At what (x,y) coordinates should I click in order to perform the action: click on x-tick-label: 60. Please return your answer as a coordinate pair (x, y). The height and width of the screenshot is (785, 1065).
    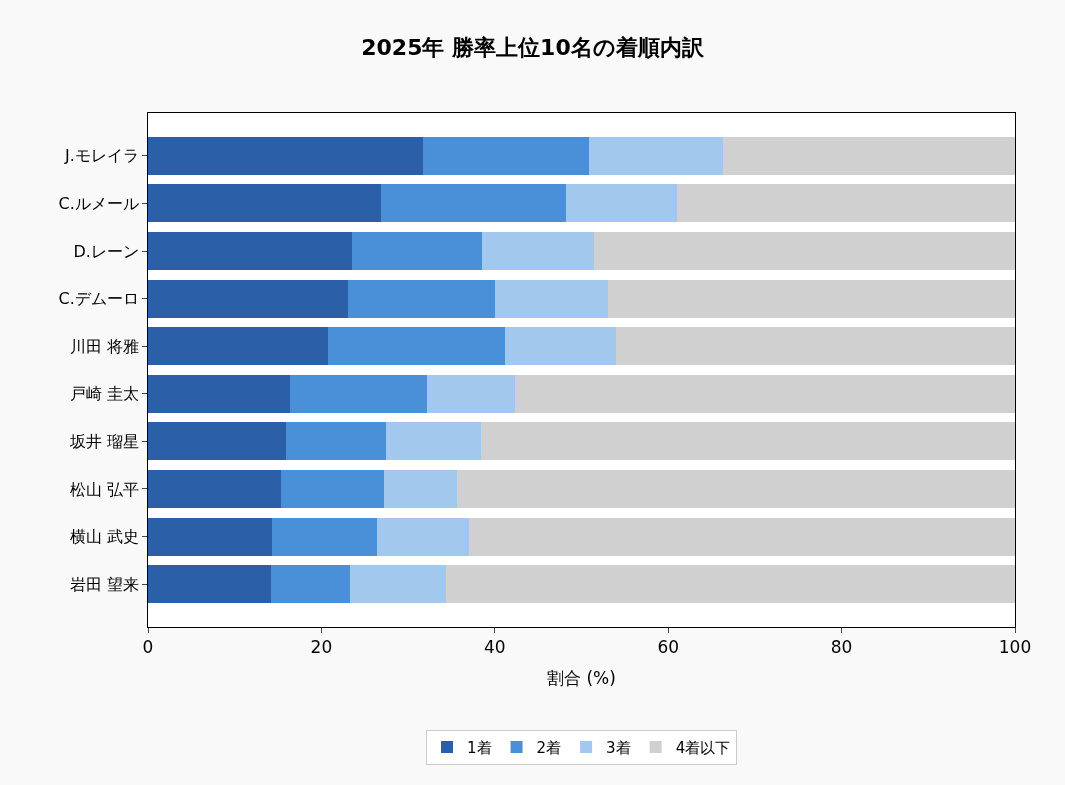
    Looking at the image, I should click on (668, 647).